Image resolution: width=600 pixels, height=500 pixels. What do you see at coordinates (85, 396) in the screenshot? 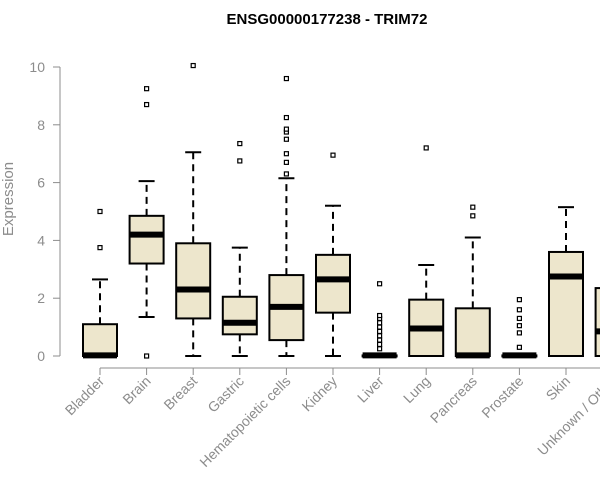
I see `x-tick-label: Bladder` at bounding box center [85, 396].